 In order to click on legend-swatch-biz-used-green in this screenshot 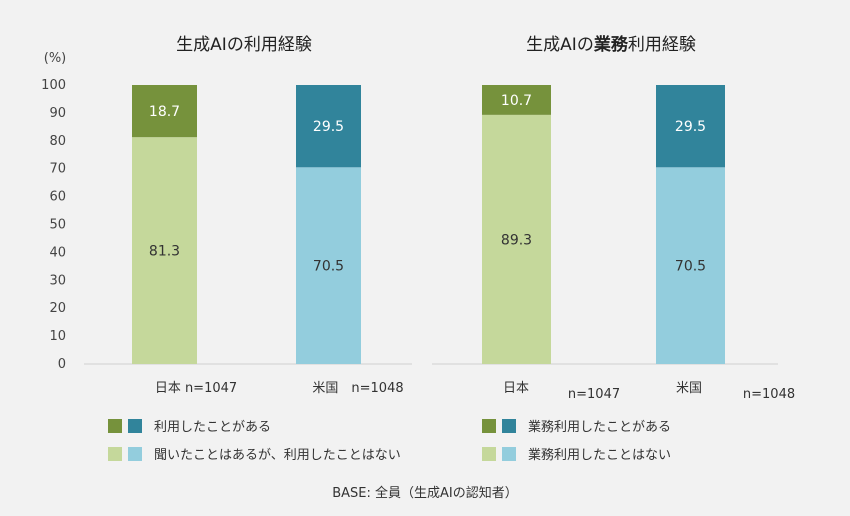, I will do `click(489, 426)`.